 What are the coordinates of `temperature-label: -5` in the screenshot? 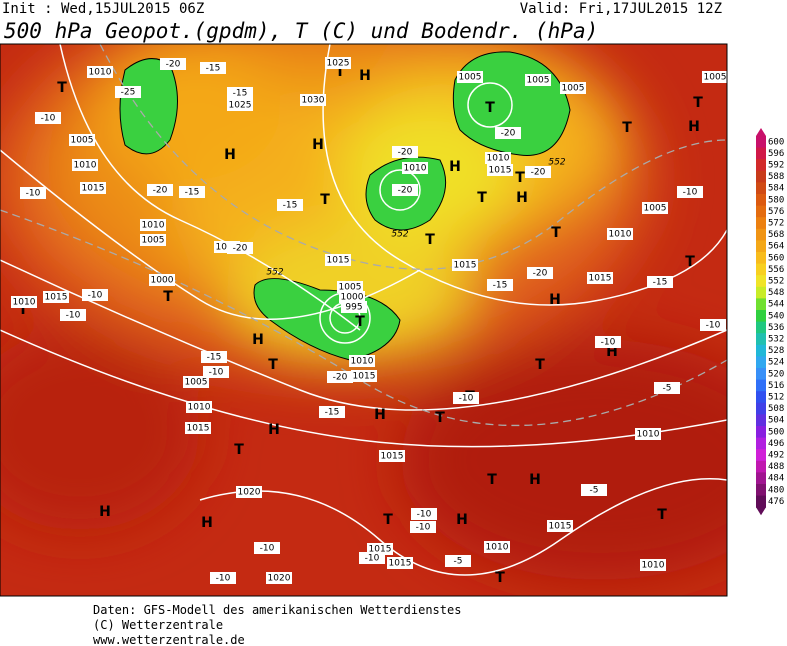 It's located at (667, 389).